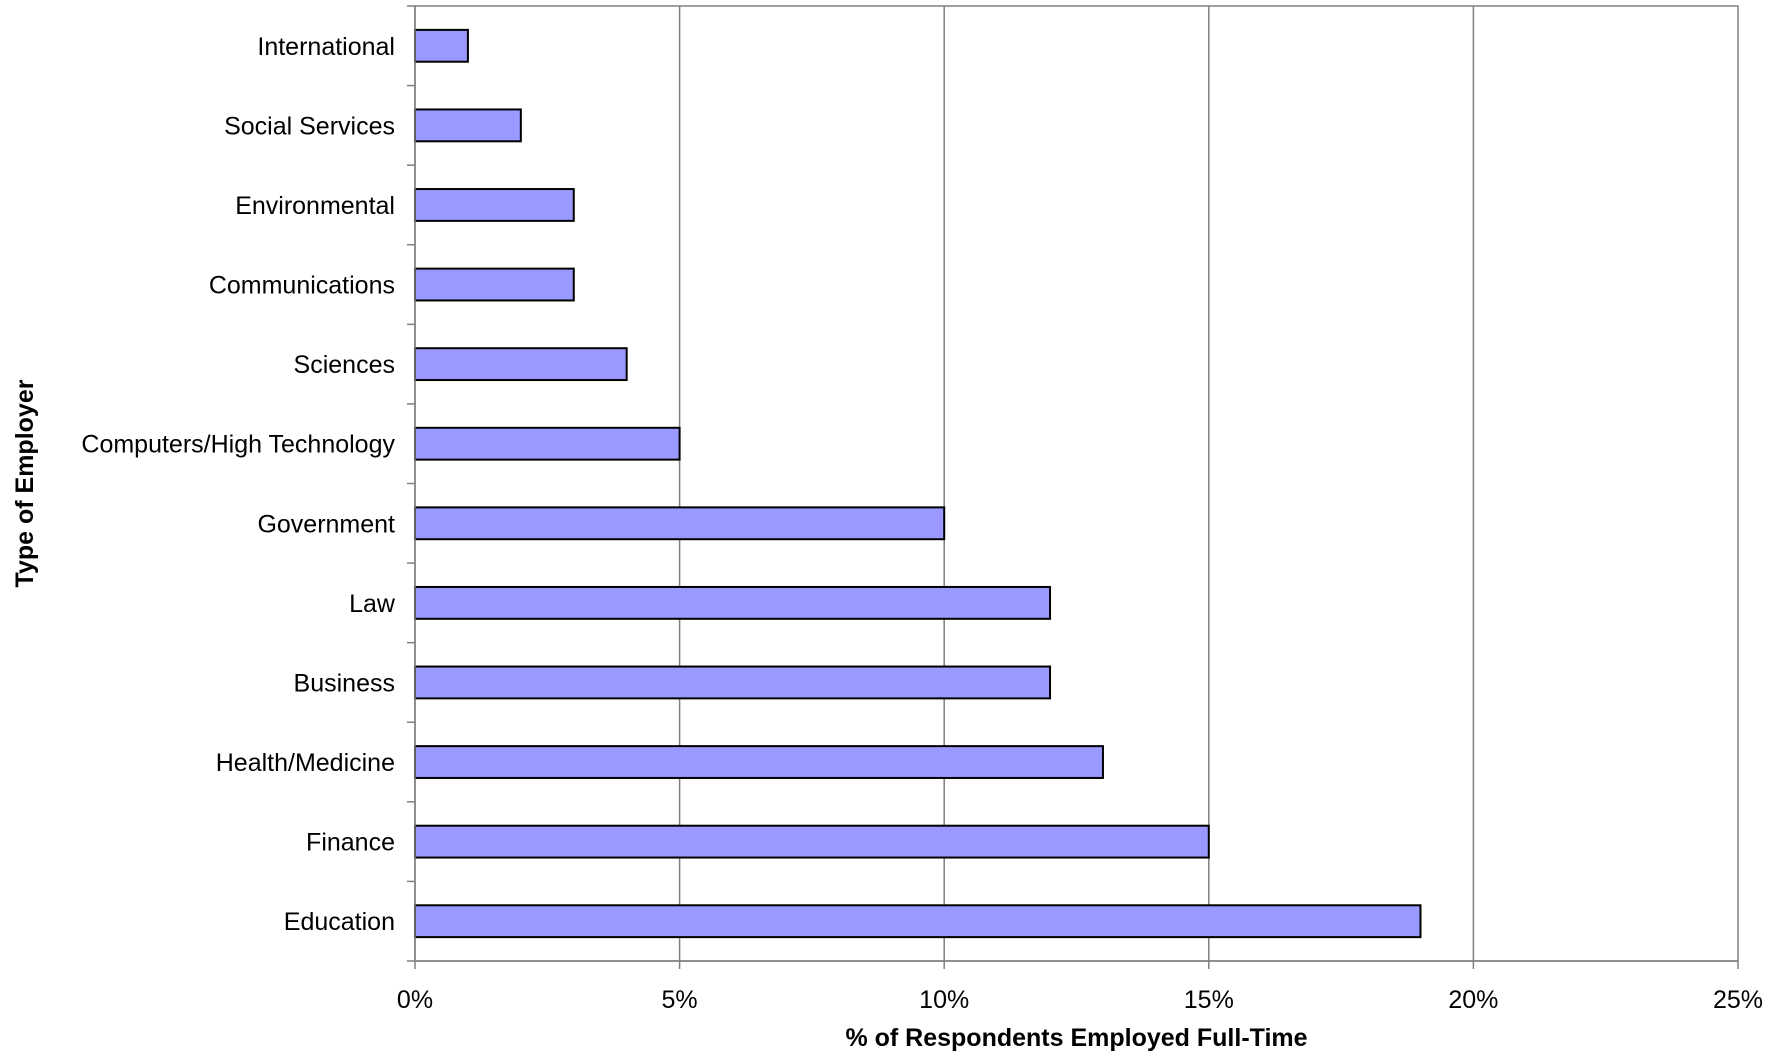 This screenshot has width=1780, height=1058. Describe the element at coordinates (344, 683) in the screenshot. I see `category-label: Business` at that location.